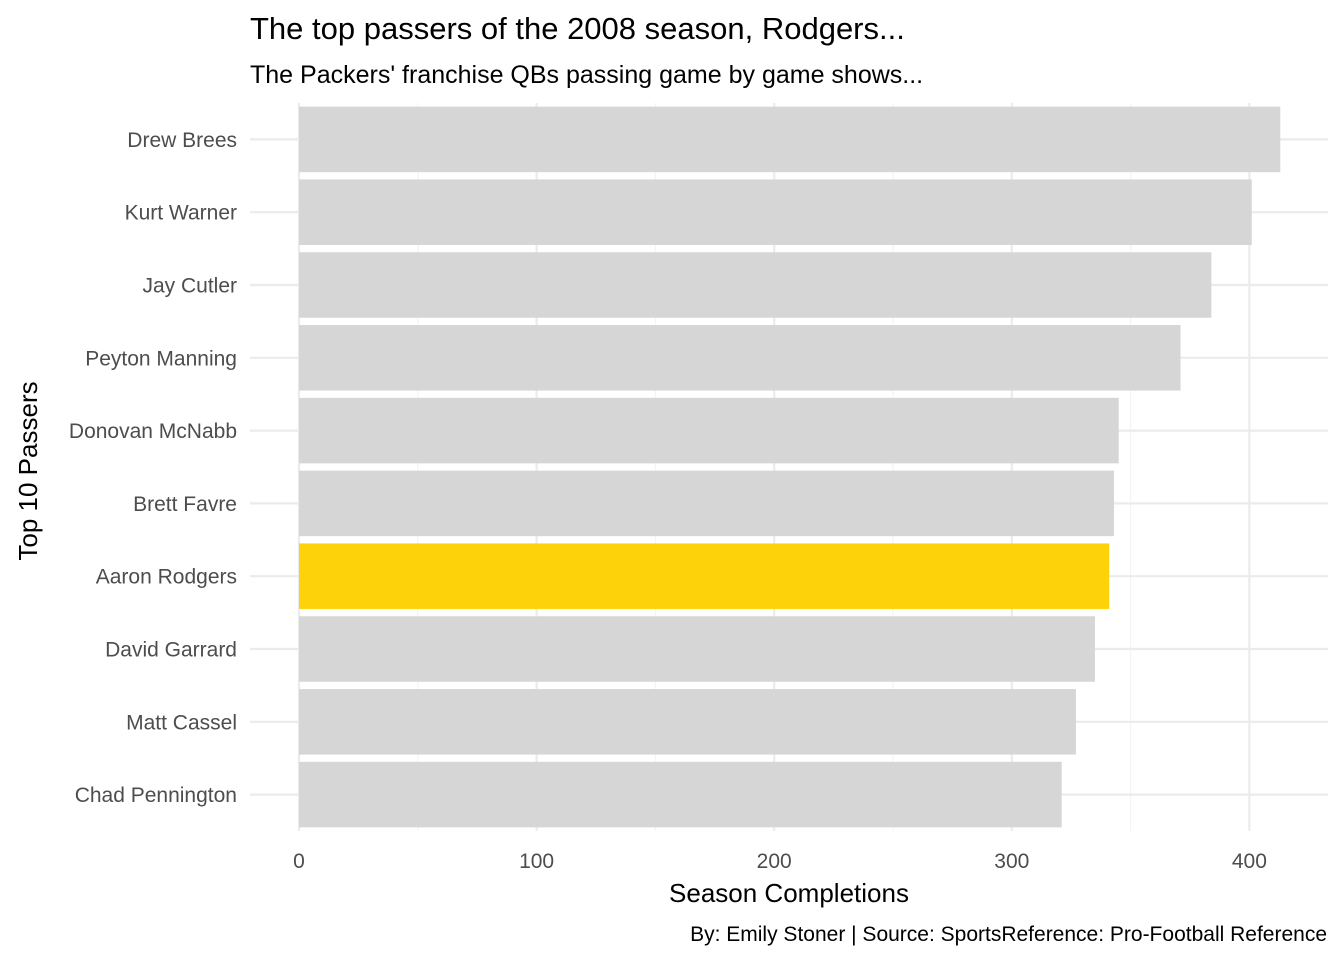 The image size is (1344, 965). Describe the element at coordinates (789, 893) in the screenshot. I see `x-axis-title: Season Completions` at that location.